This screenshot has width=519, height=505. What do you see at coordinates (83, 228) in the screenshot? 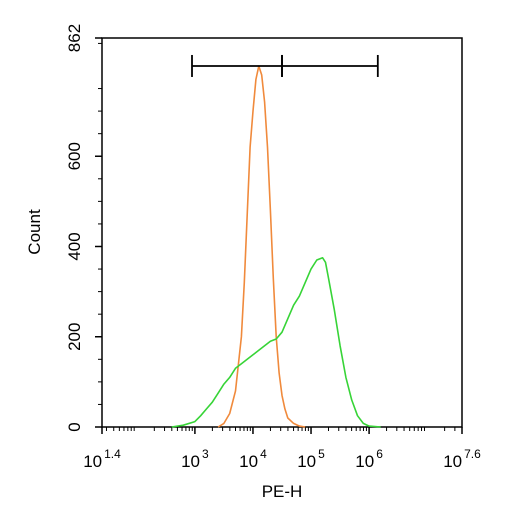
I see `y-axis-ticks: 0 200 400 600 862` at bounding box center [83, 228].